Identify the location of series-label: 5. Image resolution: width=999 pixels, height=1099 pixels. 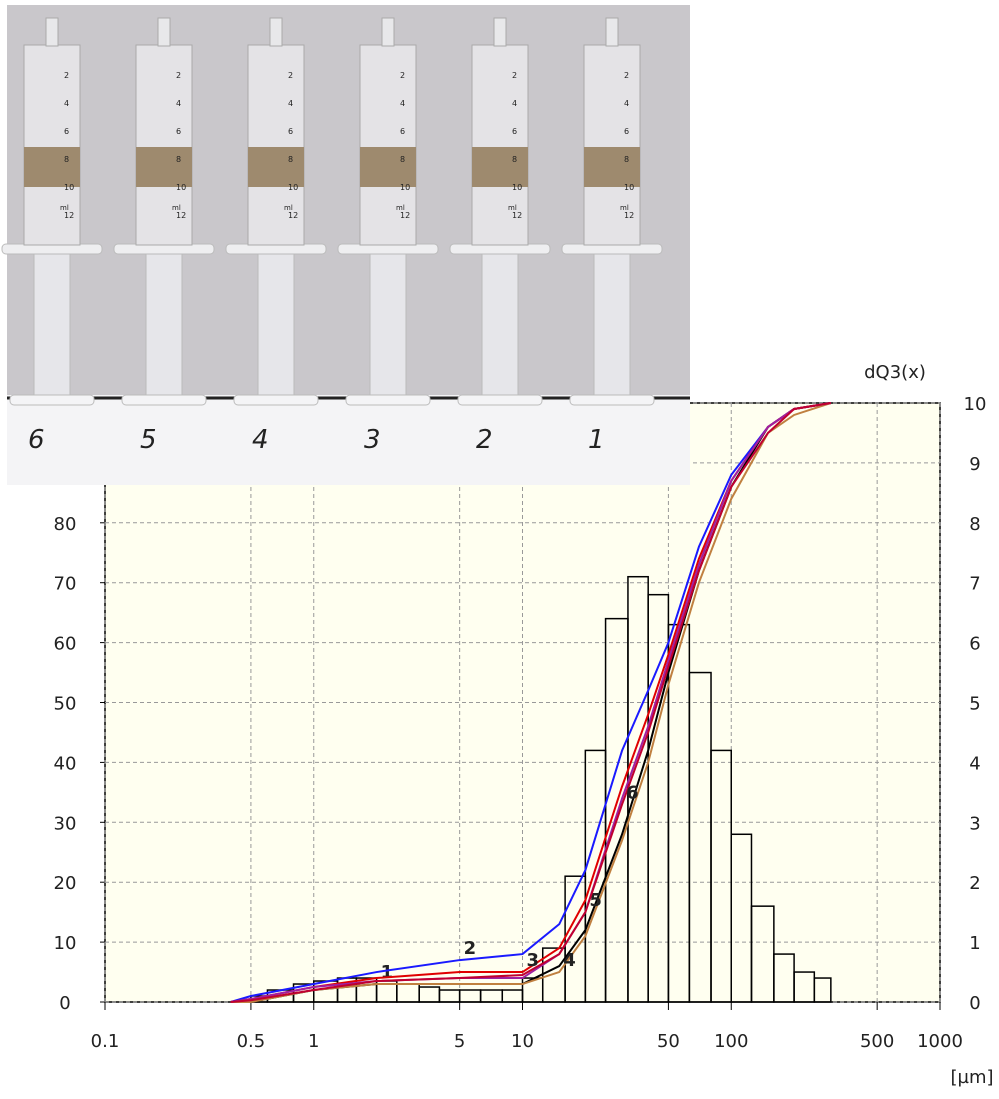
(595, 900).